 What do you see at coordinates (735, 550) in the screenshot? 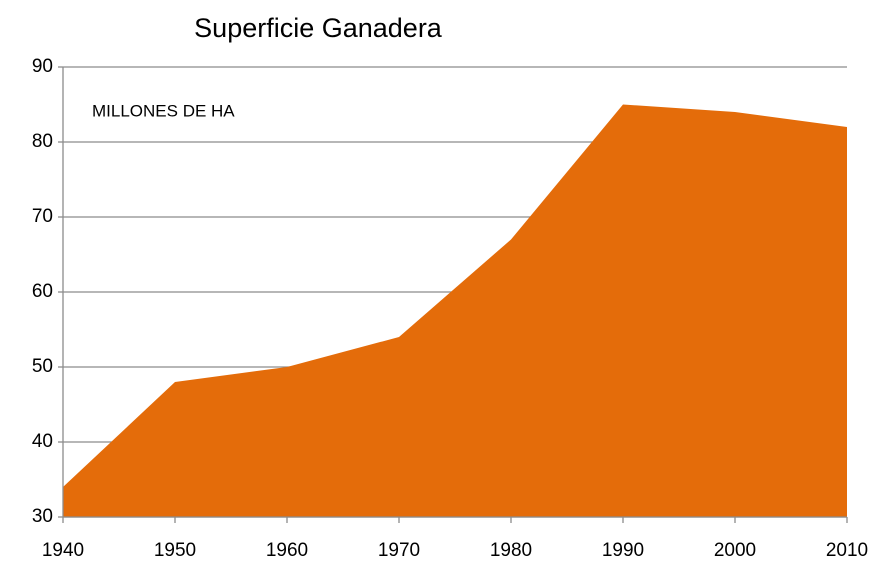
I see `x-tick-label: 2000` at bounding box center [735, 550].